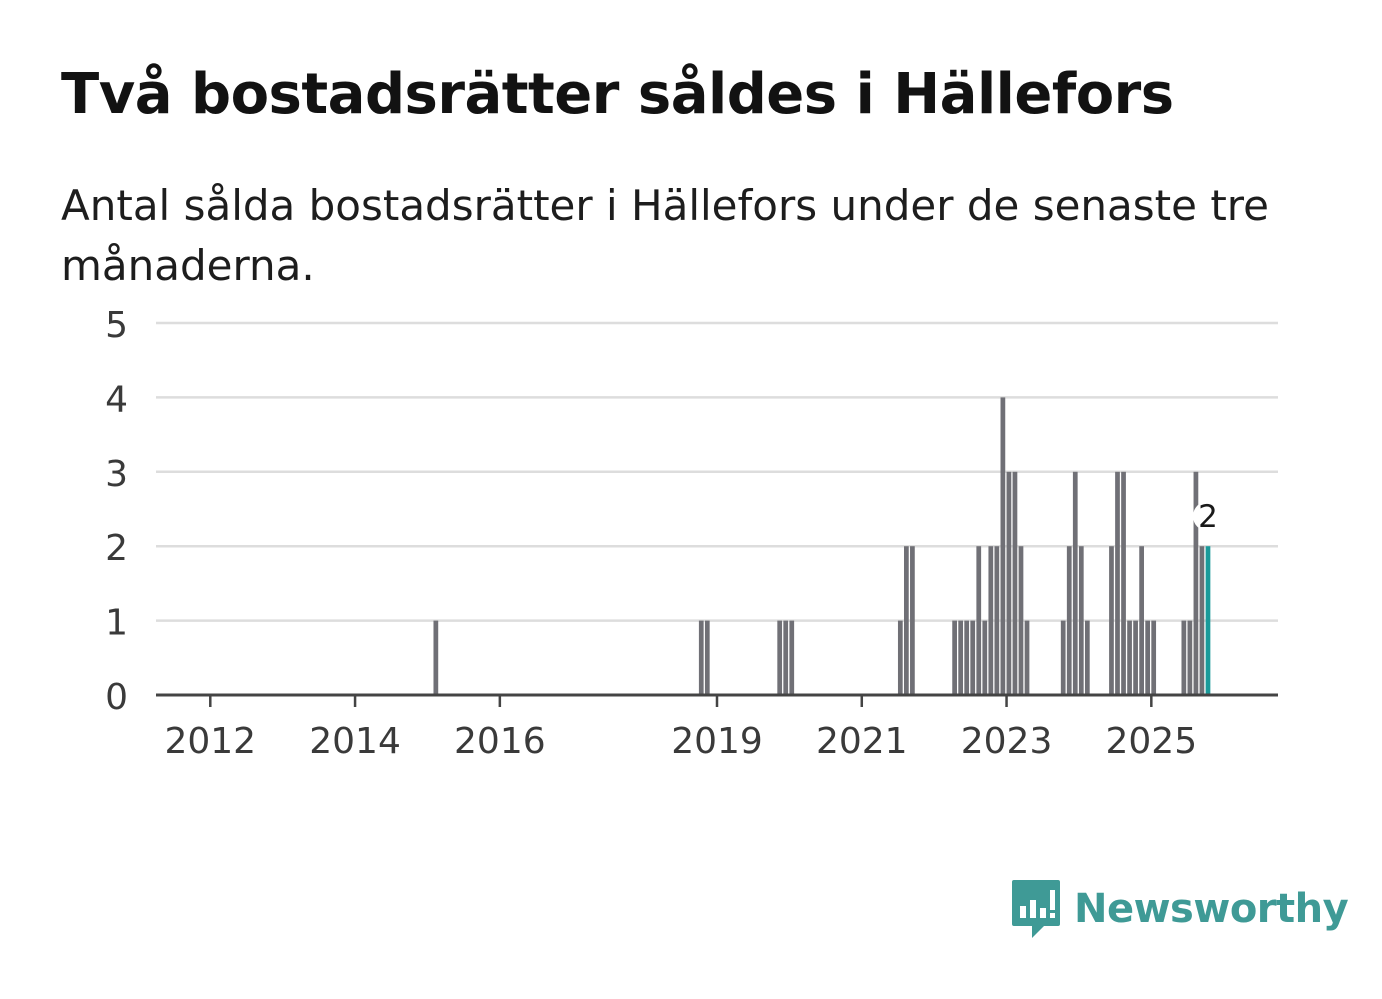  What do you see at coordinates (1211, 909) in the screenshot?
I see `newsworthy-logo-text: Newsworthy` at bounding box center [1211, 909].